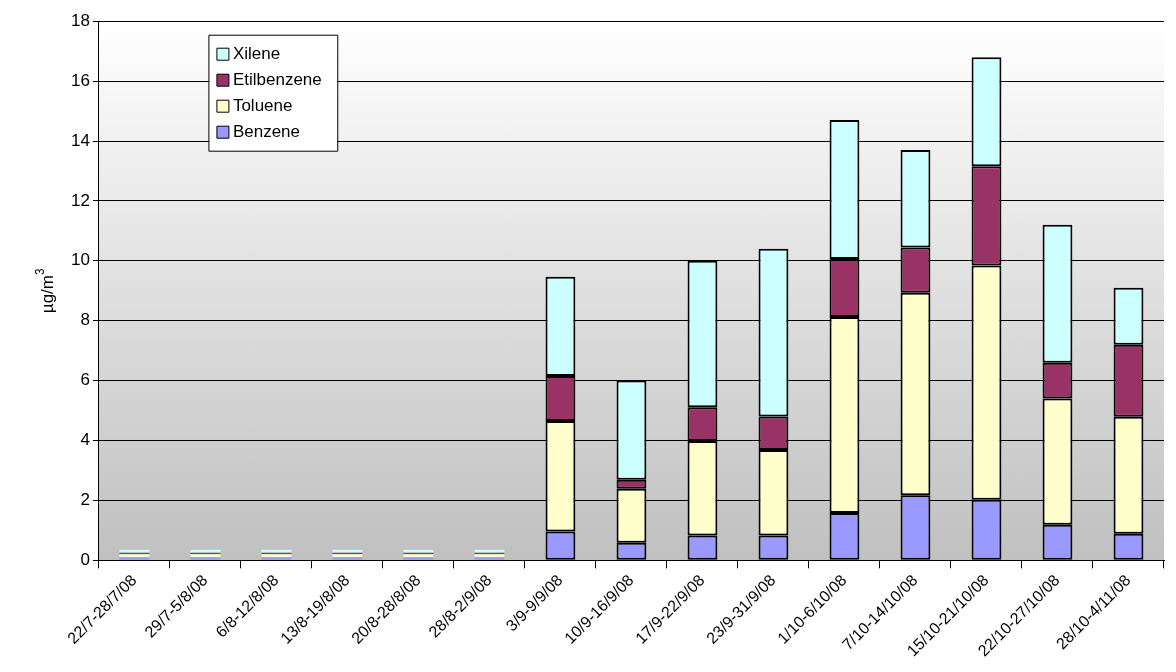 This screenshot has width=1176, height=672. Describe the element at coordinates (80, 80) in the screenshot. I see `y-tick-label: 16` at that location.